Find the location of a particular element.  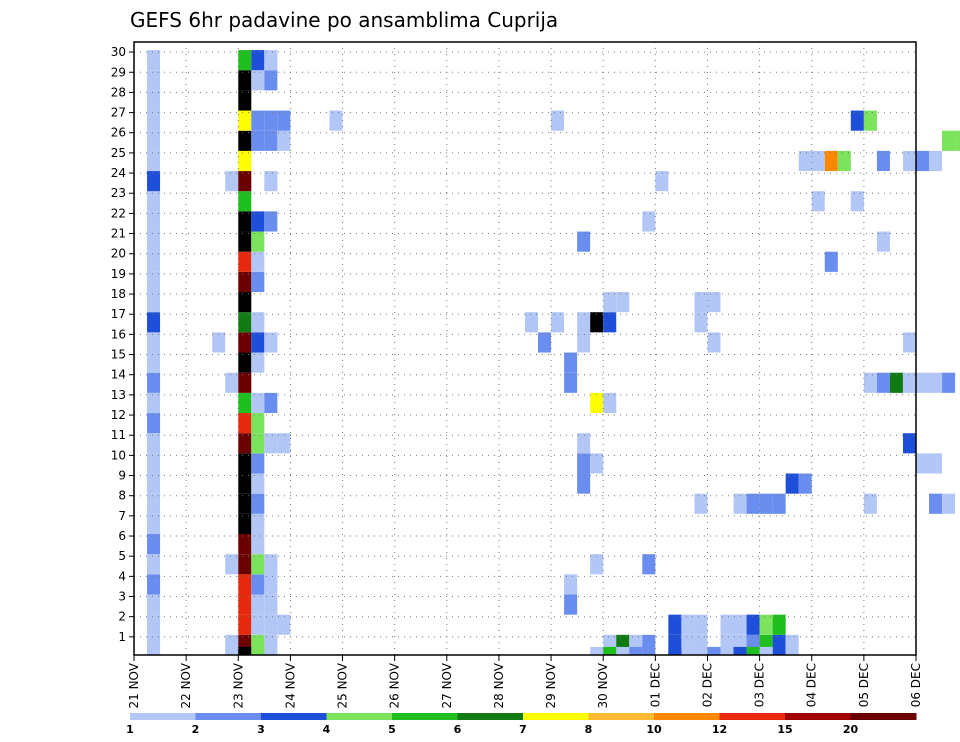

y-tick-label: 3 is located at coordinates (122, 597).